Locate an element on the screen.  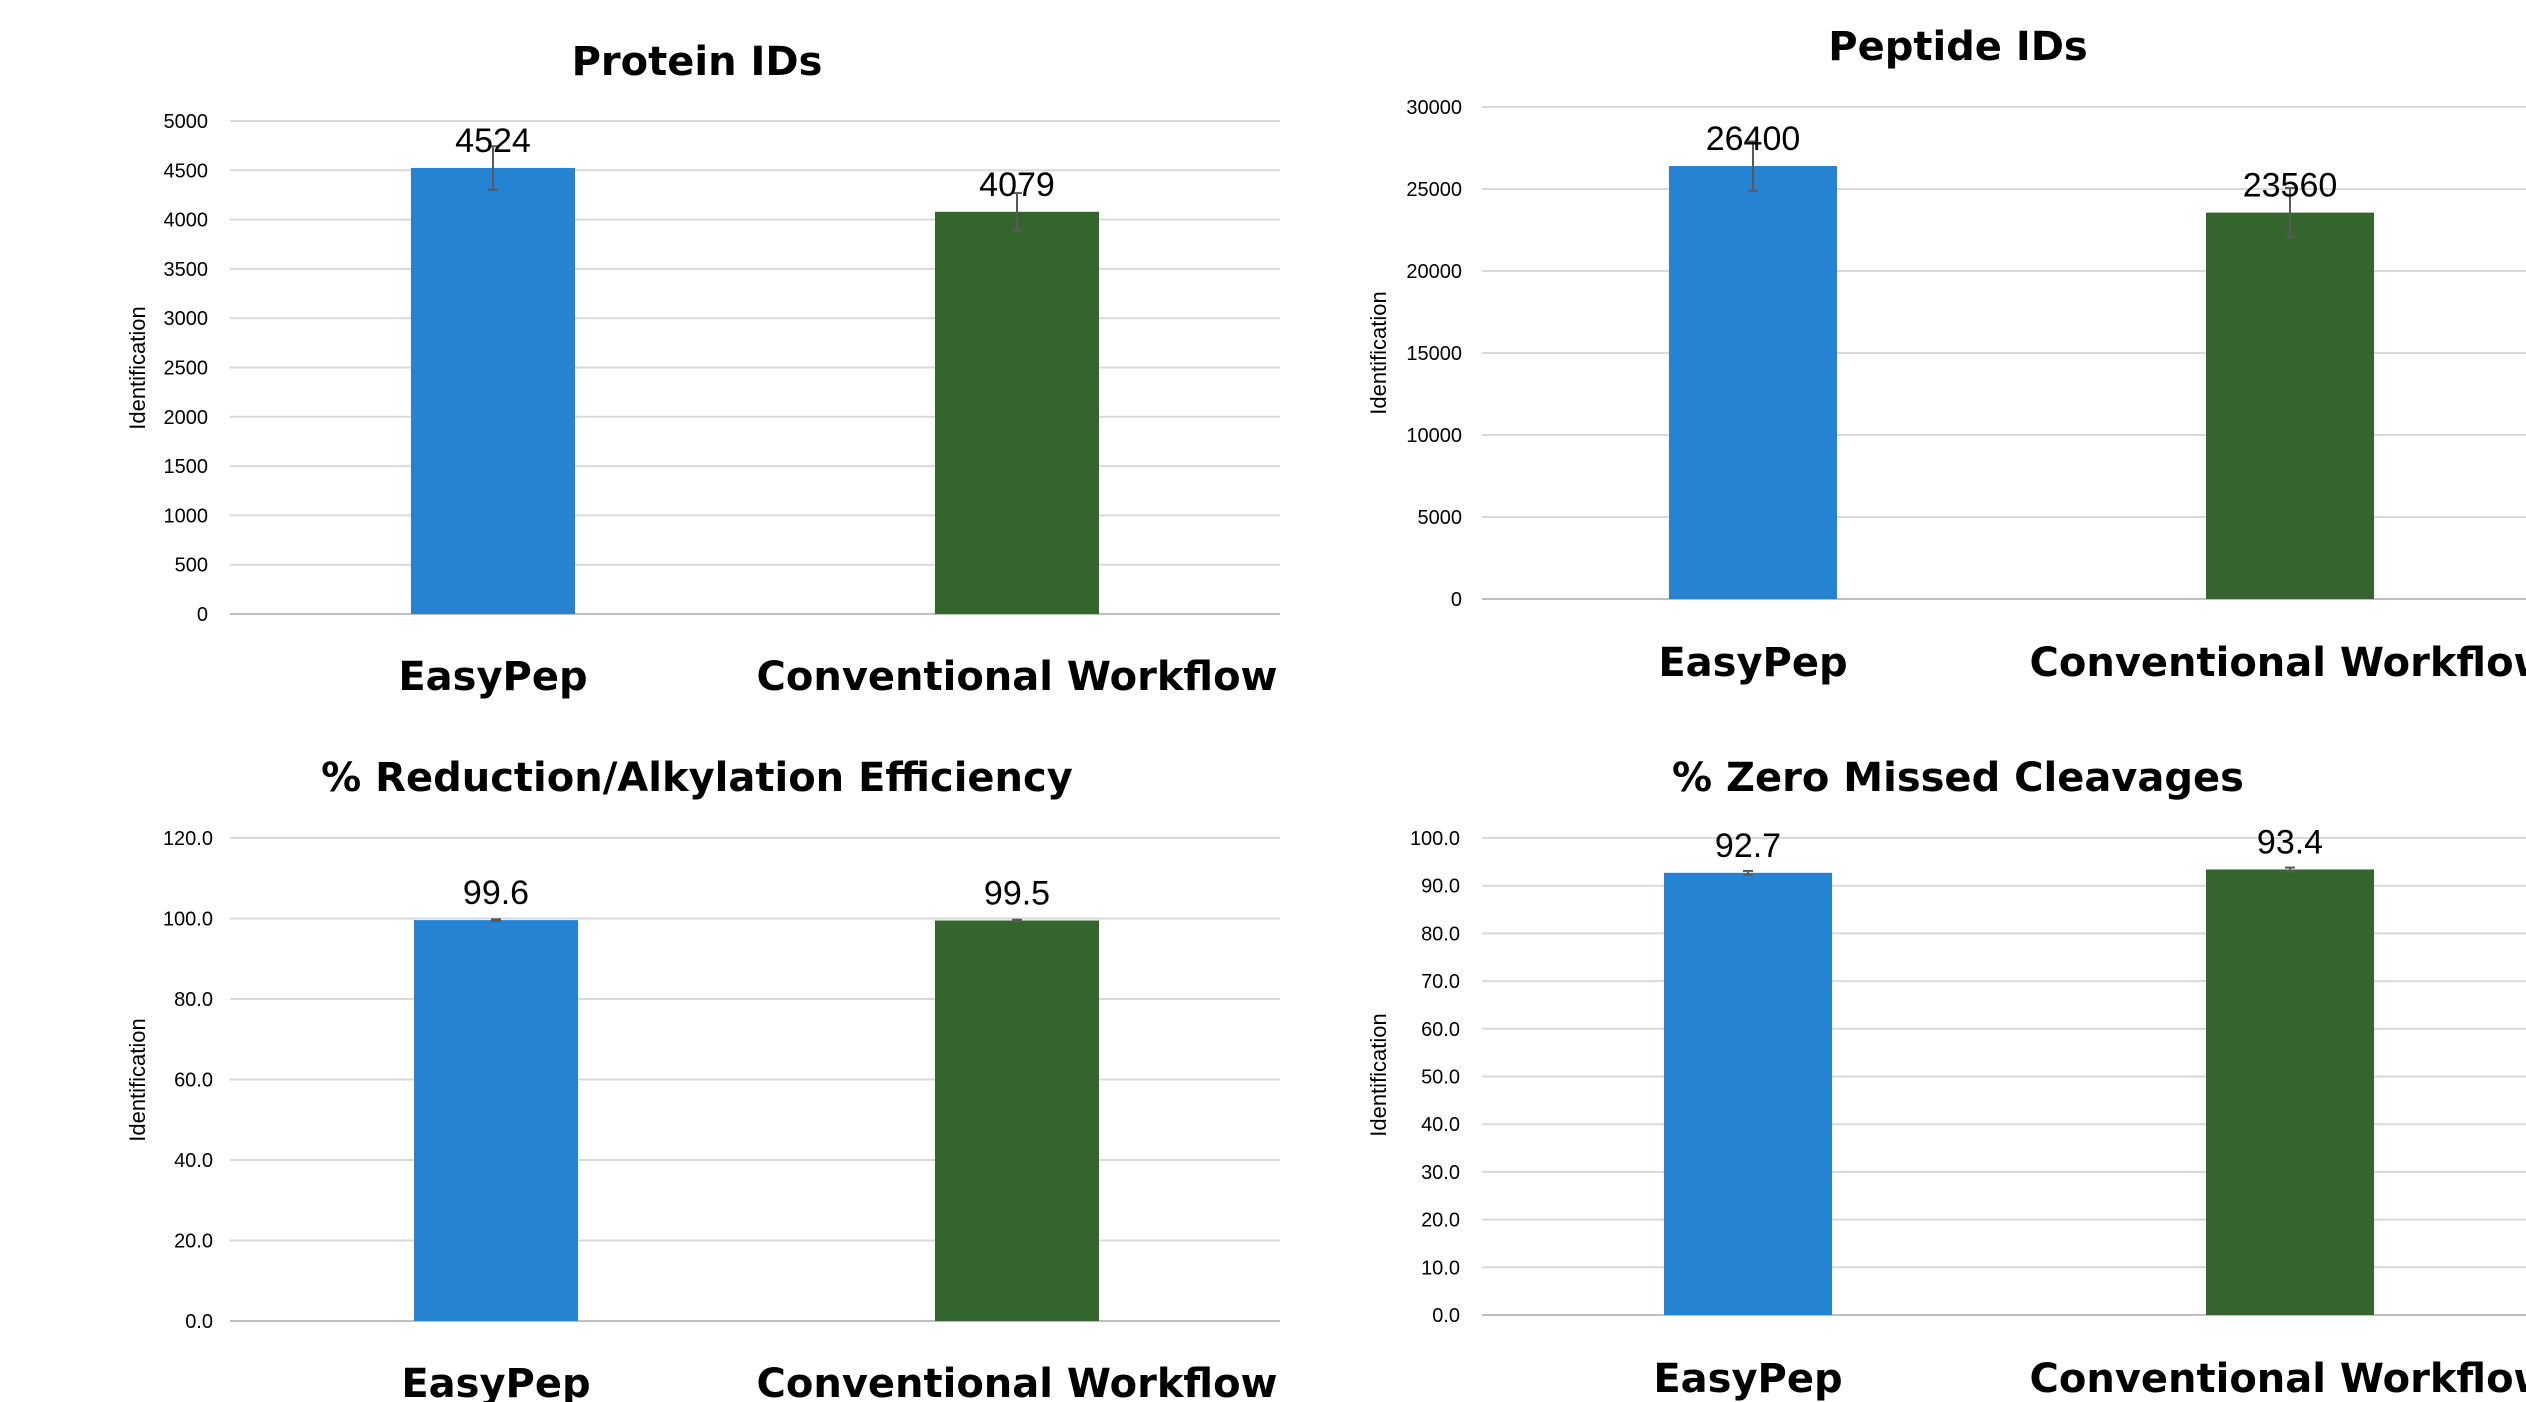
y-tick-label: 4500 is located at coordinates (186, 171).